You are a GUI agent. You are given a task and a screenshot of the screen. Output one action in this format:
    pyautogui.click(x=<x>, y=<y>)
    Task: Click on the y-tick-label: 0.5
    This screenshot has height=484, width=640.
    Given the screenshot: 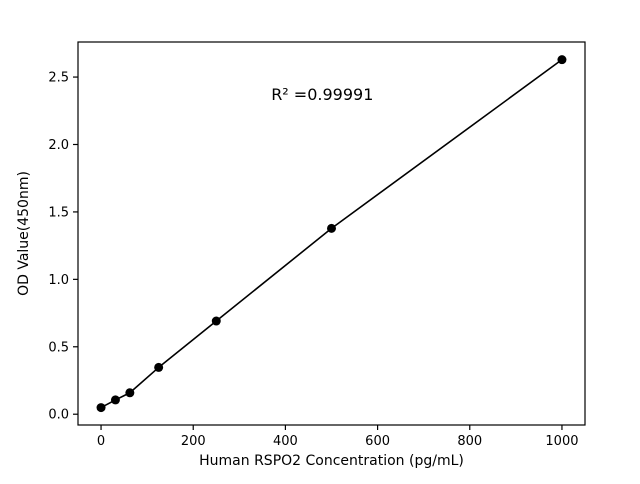 What is the action you would take?
    pyautogui.click(x=58, y=347)
    